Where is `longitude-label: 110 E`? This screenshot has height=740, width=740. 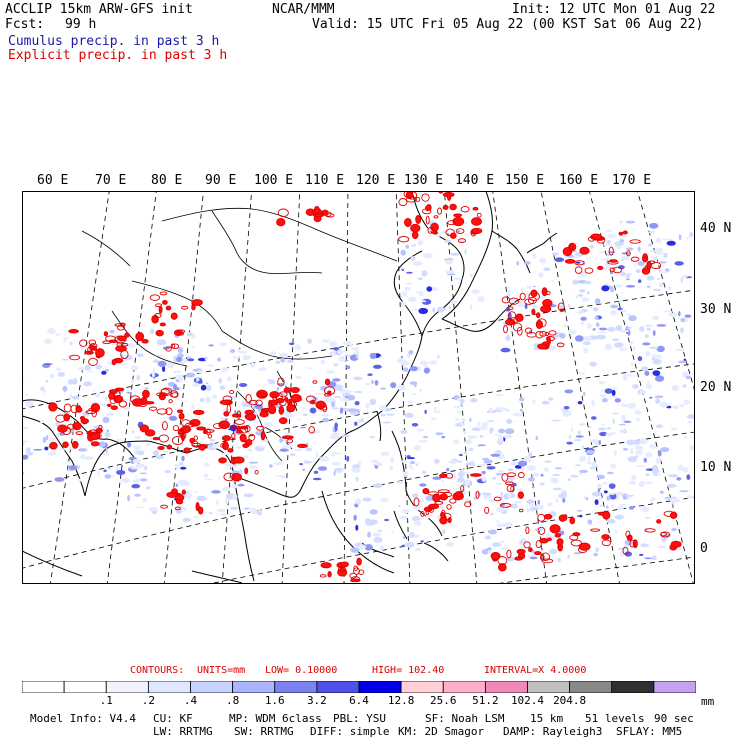 longitude-label: 110 E is located at coordinates (325, 180).